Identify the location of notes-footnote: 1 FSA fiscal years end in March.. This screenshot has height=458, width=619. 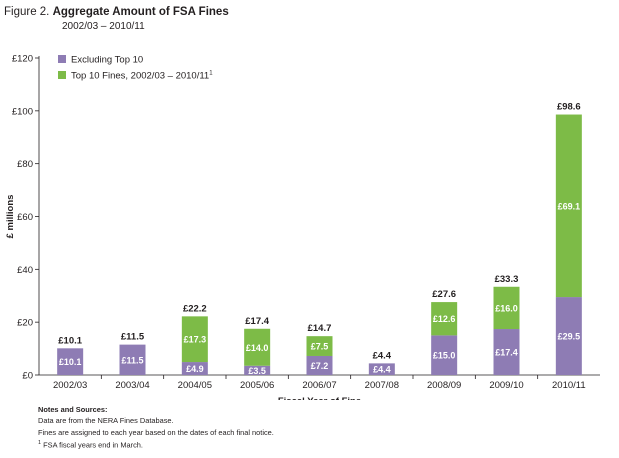
(156, 444).